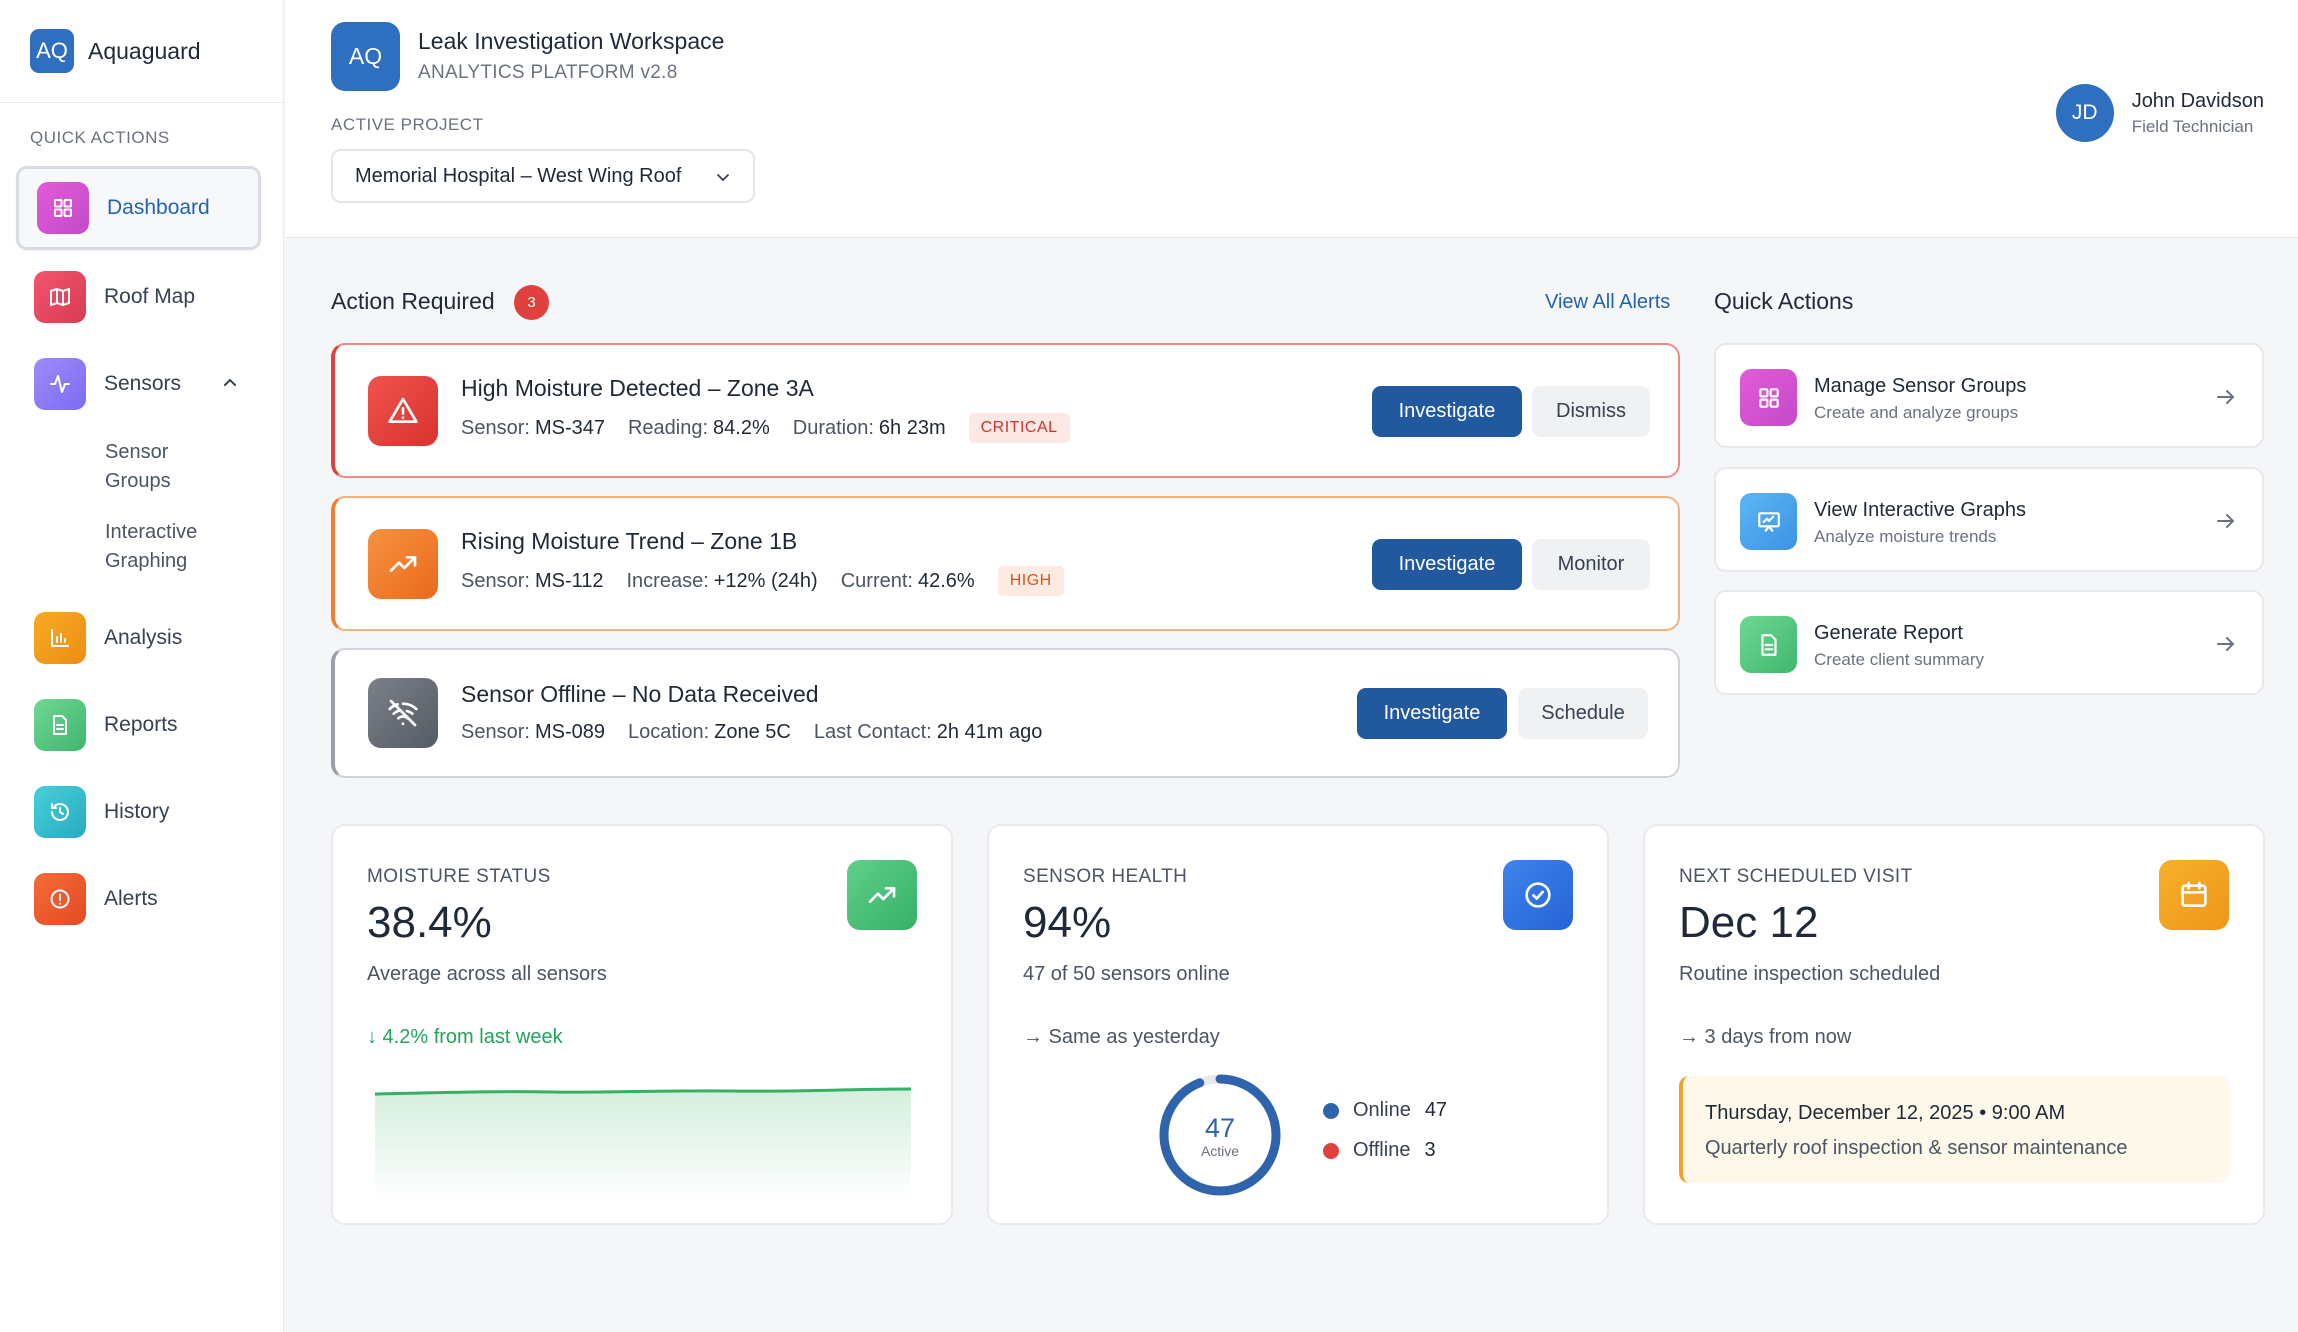 The image size is (2298, 1332). I want to click on meta-value: MS-089, so click(569, 732).